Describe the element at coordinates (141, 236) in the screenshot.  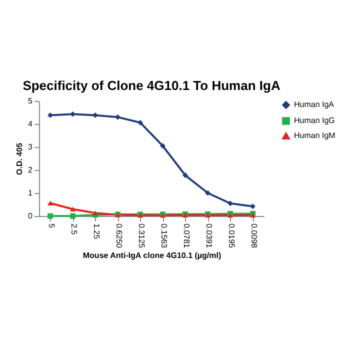
I see `x-tick-label: 0.3125` at that location.